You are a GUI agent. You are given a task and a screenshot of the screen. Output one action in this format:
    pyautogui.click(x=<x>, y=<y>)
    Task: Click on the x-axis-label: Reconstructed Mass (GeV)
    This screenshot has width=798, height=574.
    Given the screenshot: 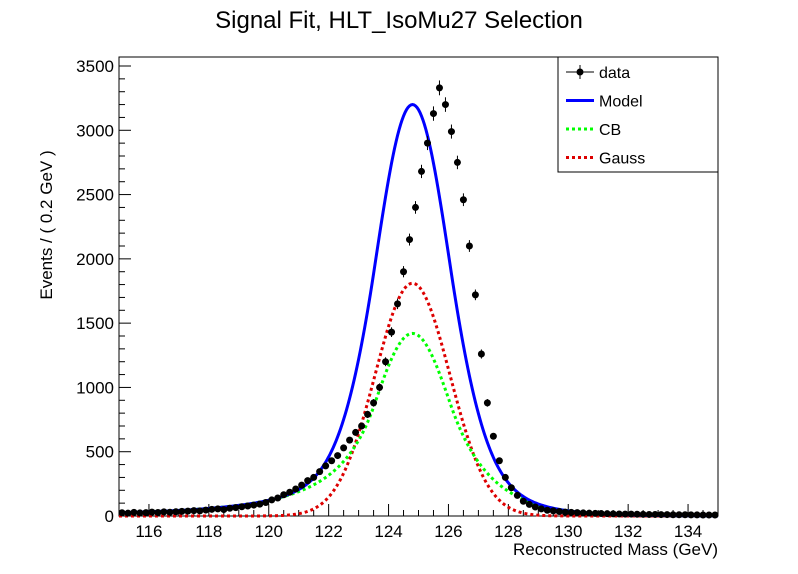 What is the action you would take?
    pyautogui.click(x=615, y=549)
    